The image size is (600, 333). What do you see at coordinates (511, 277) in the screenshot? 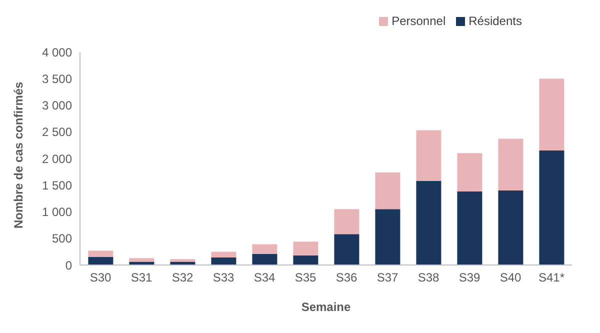
I see `x-tick-label: S40` at bounding box center [511, 277].